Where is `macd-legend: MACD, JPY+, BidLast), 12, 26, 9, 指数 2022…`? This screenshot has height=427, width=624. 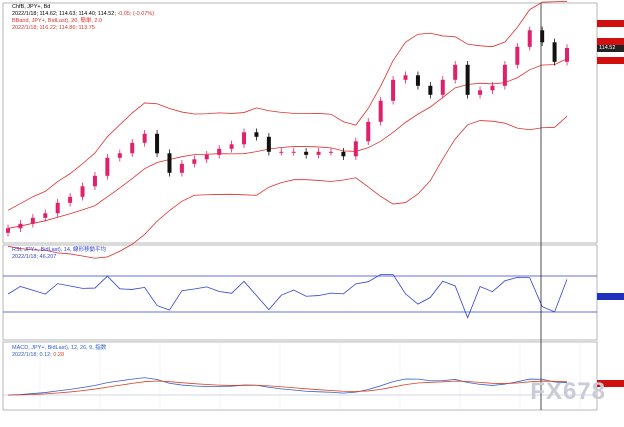 macd-legend: MACD, JPY+, BidLast), 12, 26, 9, 指数 2022… is located at coordinates (59, 352).